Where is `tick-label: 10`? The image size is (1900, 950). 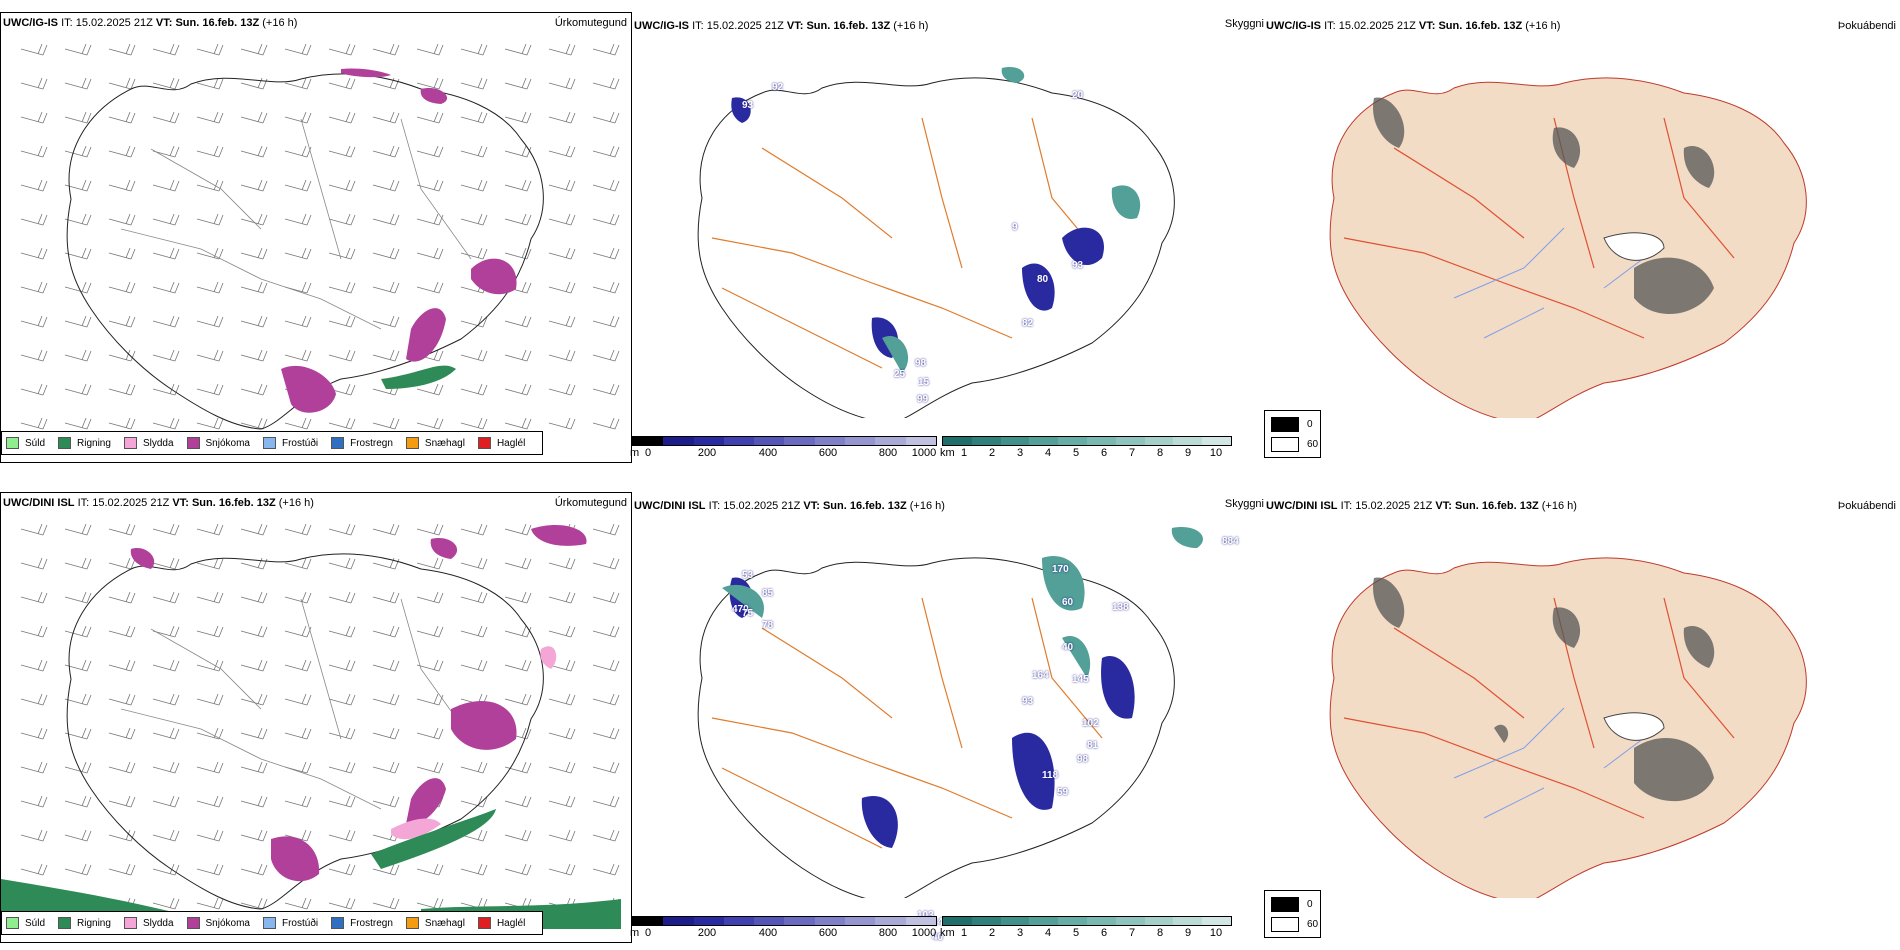
tick-label: 10 is located at coordinates (1216, 453).